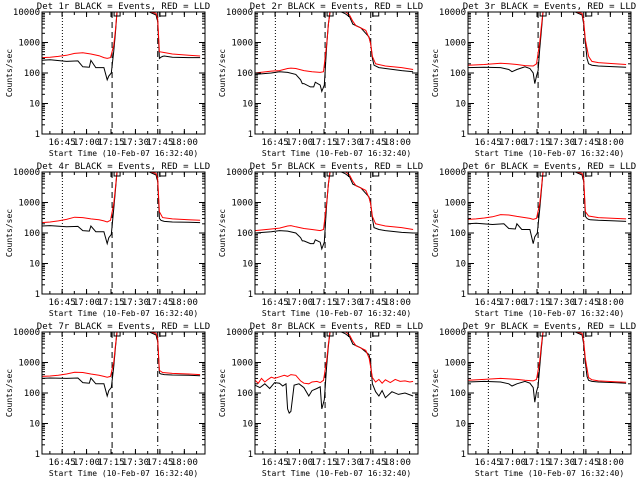 This screenshot has width=640, height=480. I want to click on panel-title: Det 4r BLACK = Events, RED = LLD, so click(123, 167).